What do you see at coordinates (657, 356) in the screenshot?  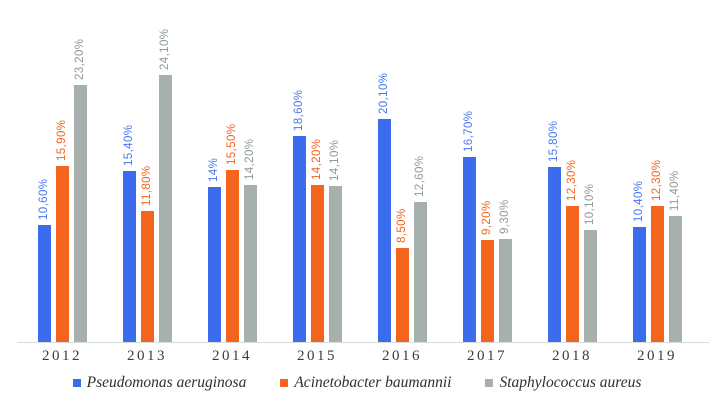 I see `x-axis-label-2019: 2019` at bounding box center [657, 356].